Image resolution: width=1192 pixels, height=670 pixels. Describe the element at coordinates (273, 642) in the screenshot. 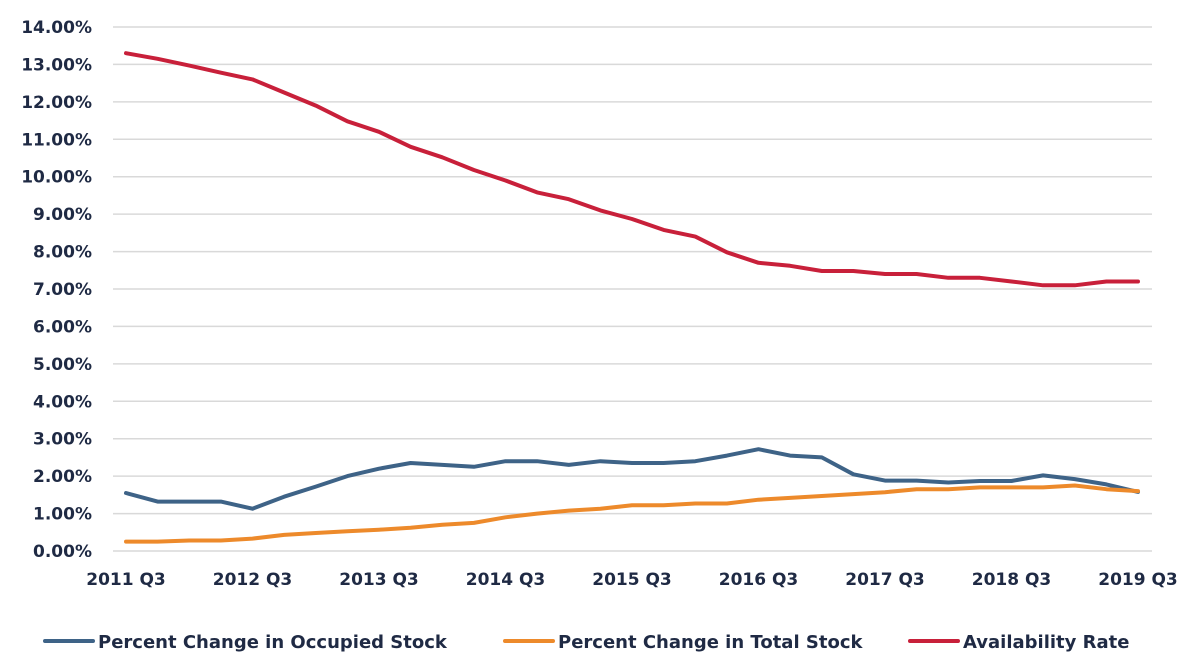

I see `legend-label: Percent Change in Occupied Stock` at that location.